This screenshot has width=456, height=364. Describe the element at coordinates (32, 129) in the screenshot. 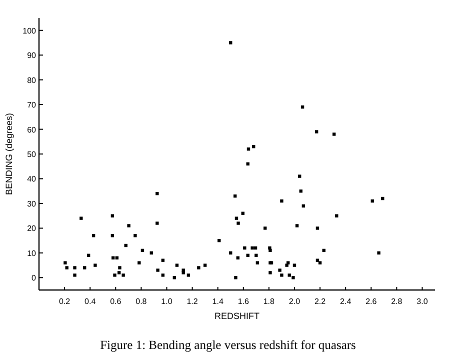

I see `y-tick-label: 60` at that location.